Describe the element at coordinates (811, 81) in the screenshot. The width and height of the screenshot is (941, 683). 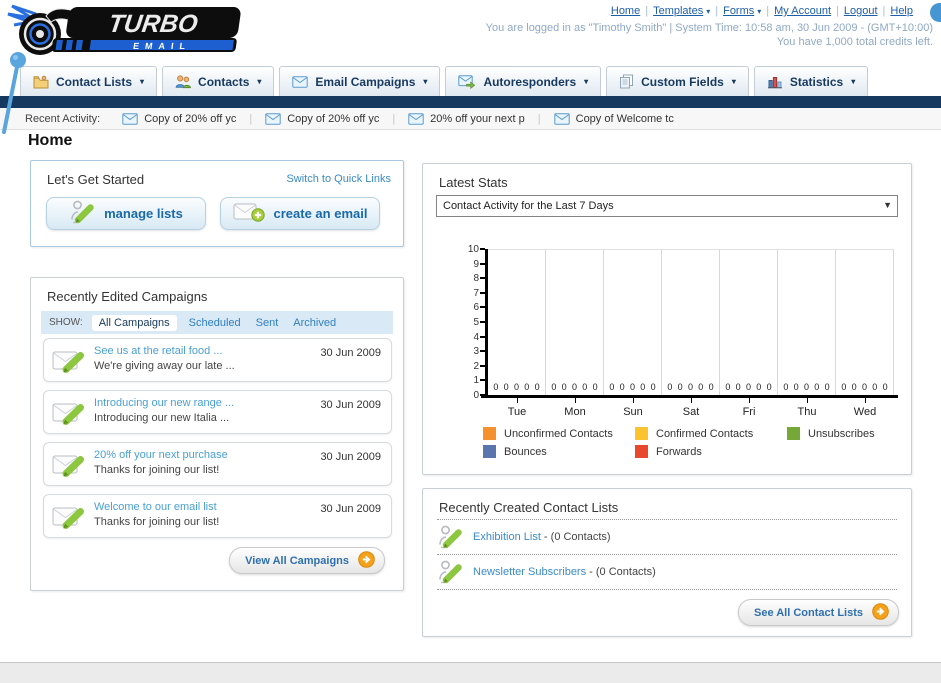
I see `tab-statistics: Statistics ▾` at that location.